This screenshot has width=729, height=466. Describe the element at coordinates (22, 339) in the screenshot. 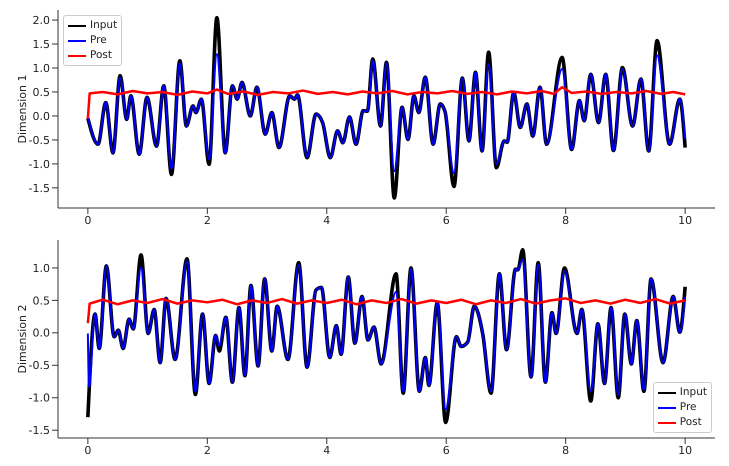

I see `y-axis-title: Dimension 2` at that location.